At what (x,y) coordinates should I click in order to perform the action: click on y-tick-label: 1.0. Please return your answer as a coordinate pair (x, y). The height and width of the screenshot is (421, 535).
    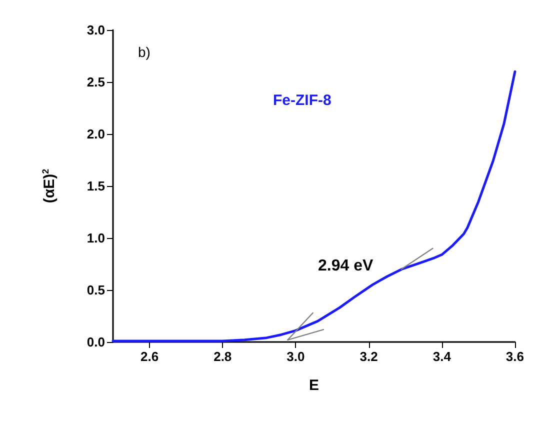
    Looking at the image, I should click on (95, 238).